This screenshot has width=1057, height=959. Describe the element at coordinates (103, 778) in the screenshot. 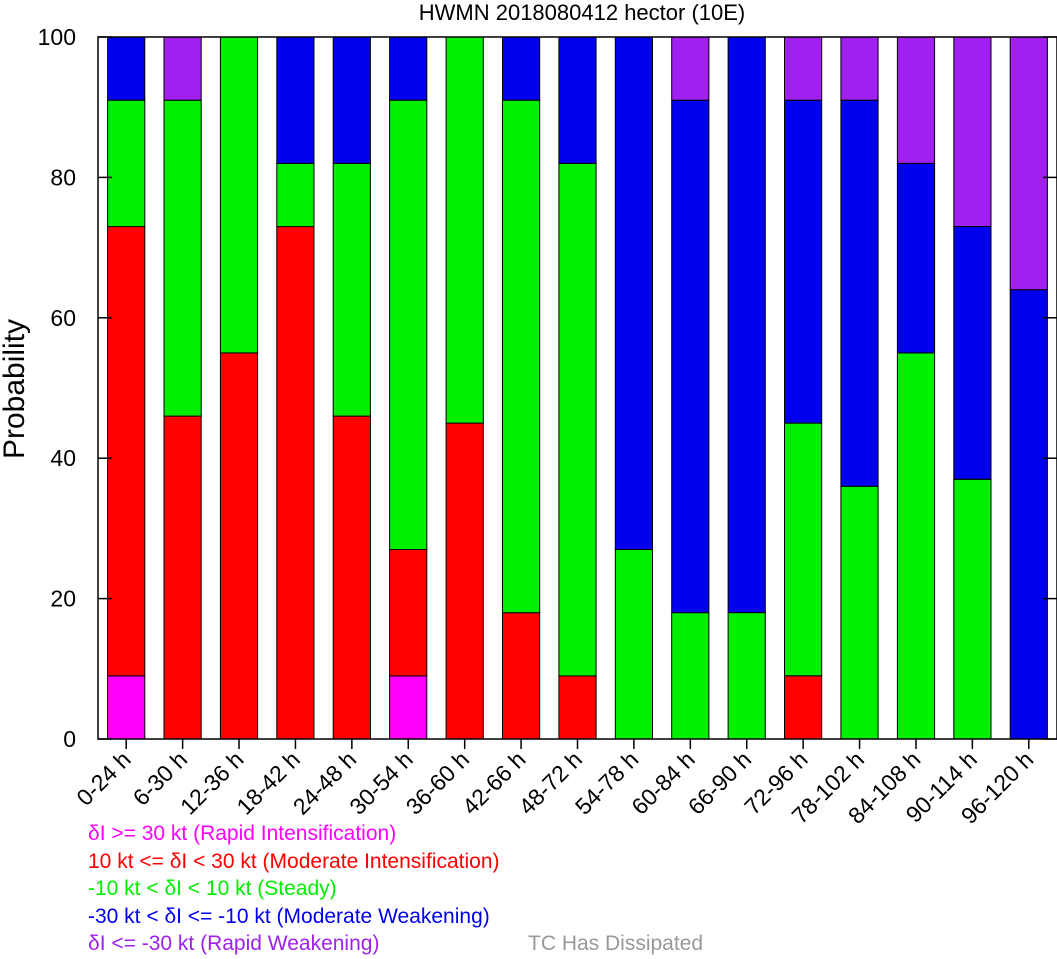

I see `x-tick-label-0-24-h: 0-24 h` at that location.